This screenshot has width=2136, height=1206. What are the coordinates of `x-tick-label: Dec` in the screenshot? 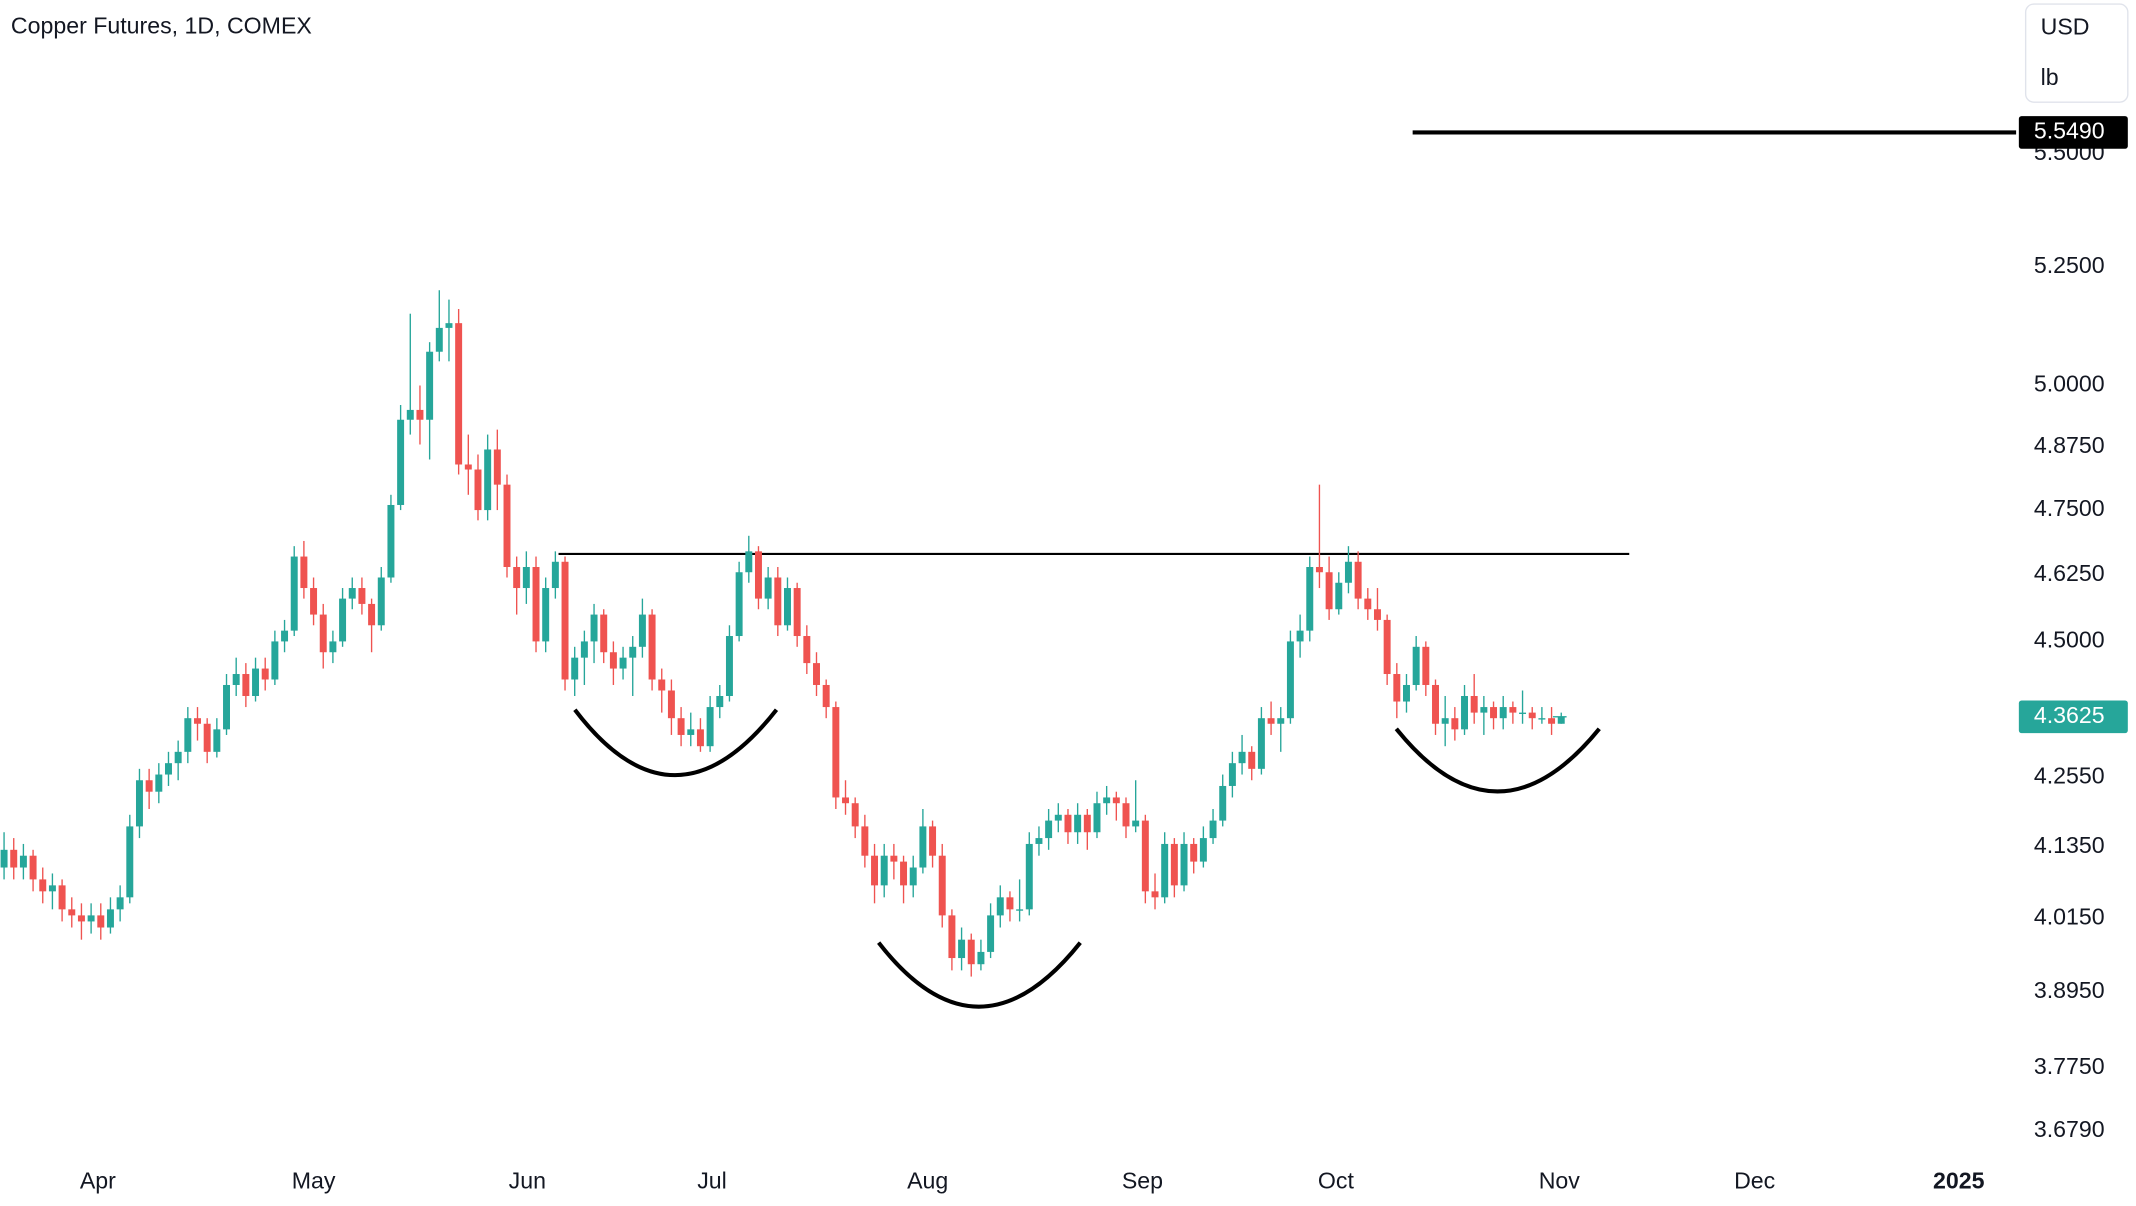 It's located at (1754, 1181).